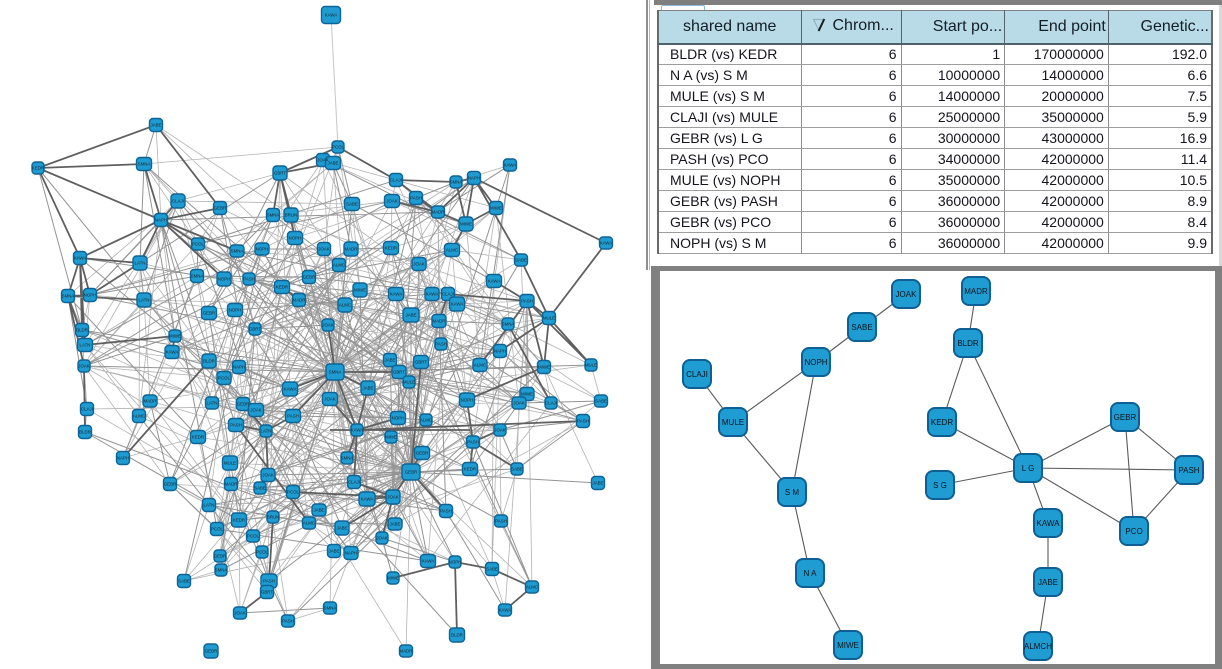 Image resolution: width=1222 pixels, height=669 pixels. Describe the element at coordinates (1028, 468) in the screenshot. I see `svg-text: L G` at that location.